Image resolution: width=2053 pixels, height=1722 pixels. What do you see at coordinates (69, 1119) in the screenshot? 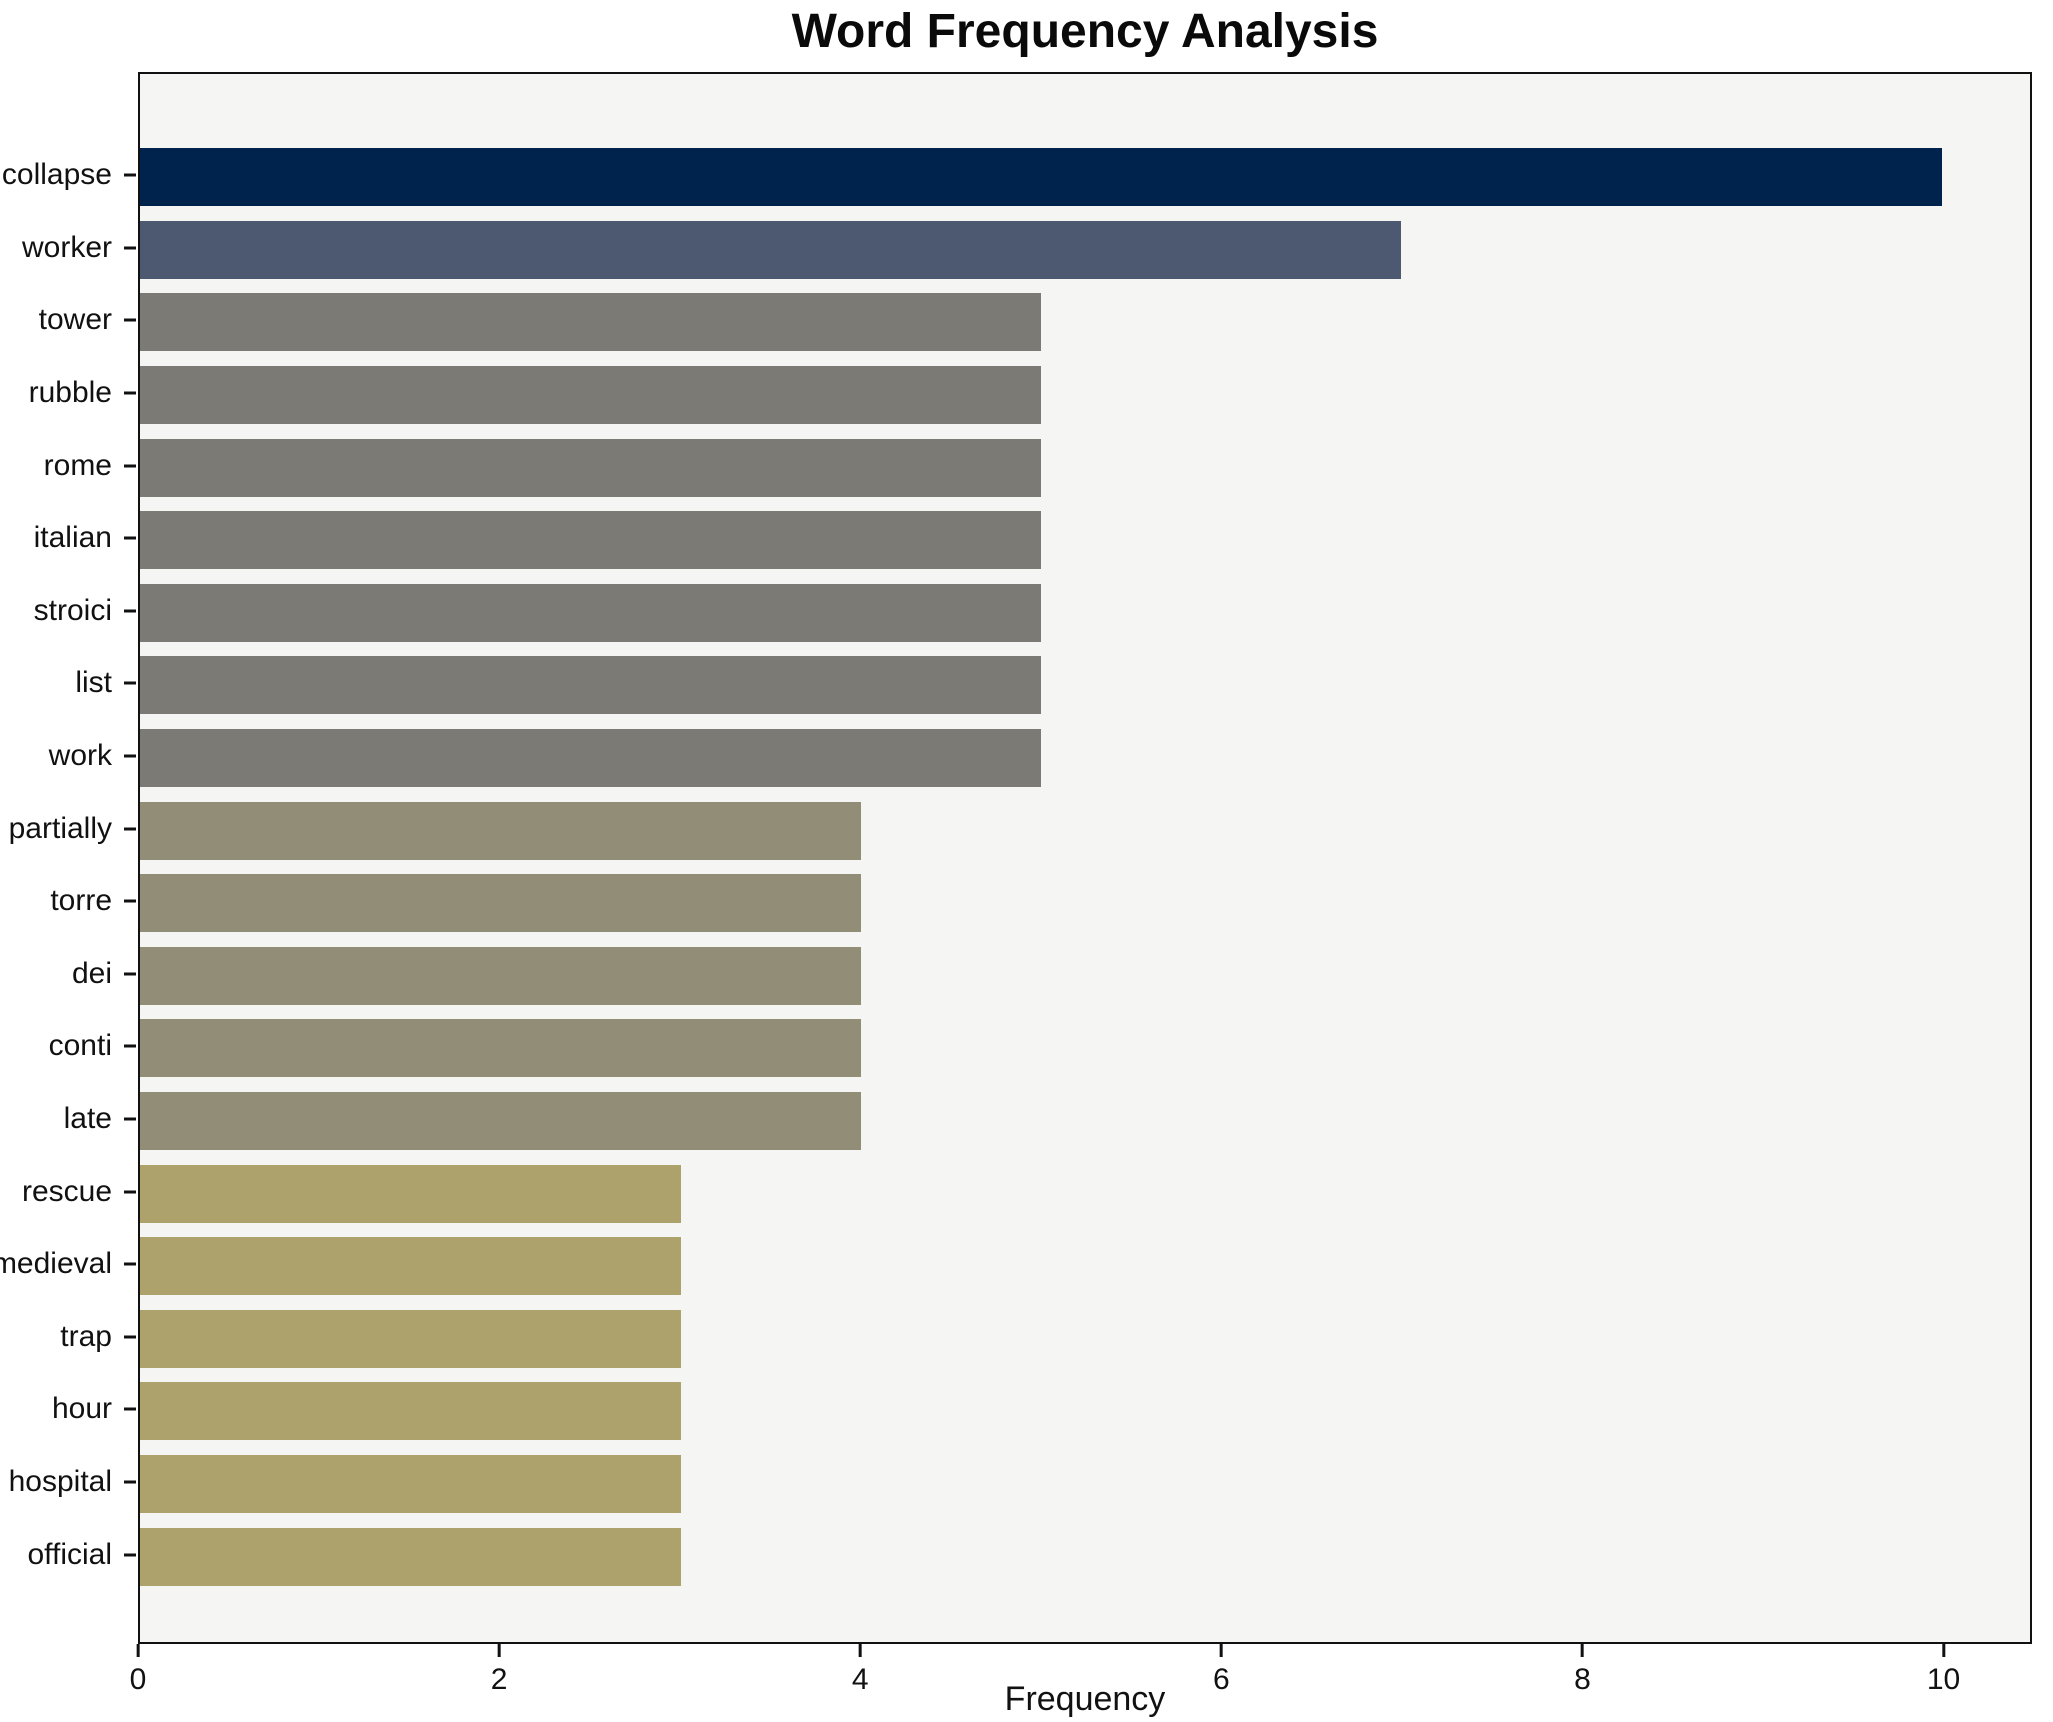
I see `y-label-row: late` at bounding box center [69, 1119].